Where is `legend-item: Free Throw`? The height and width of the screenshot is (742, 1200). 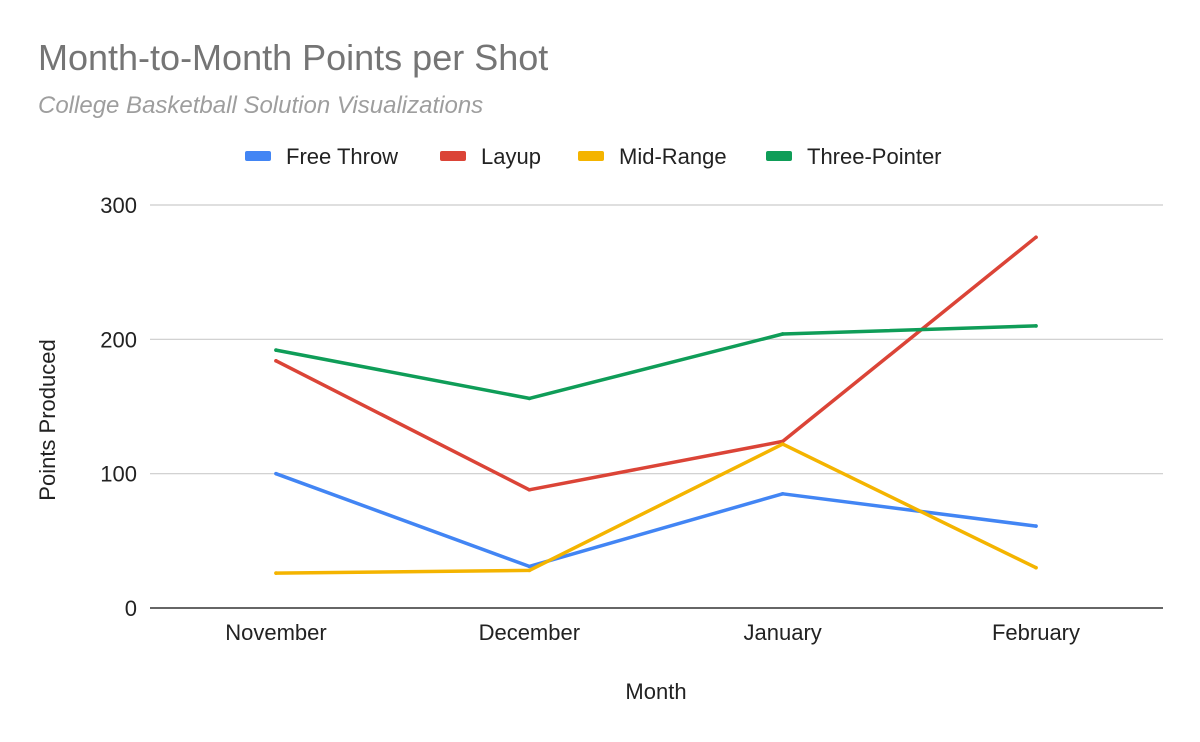 legend-item: Free Throw is located at coordinates (321, 156).